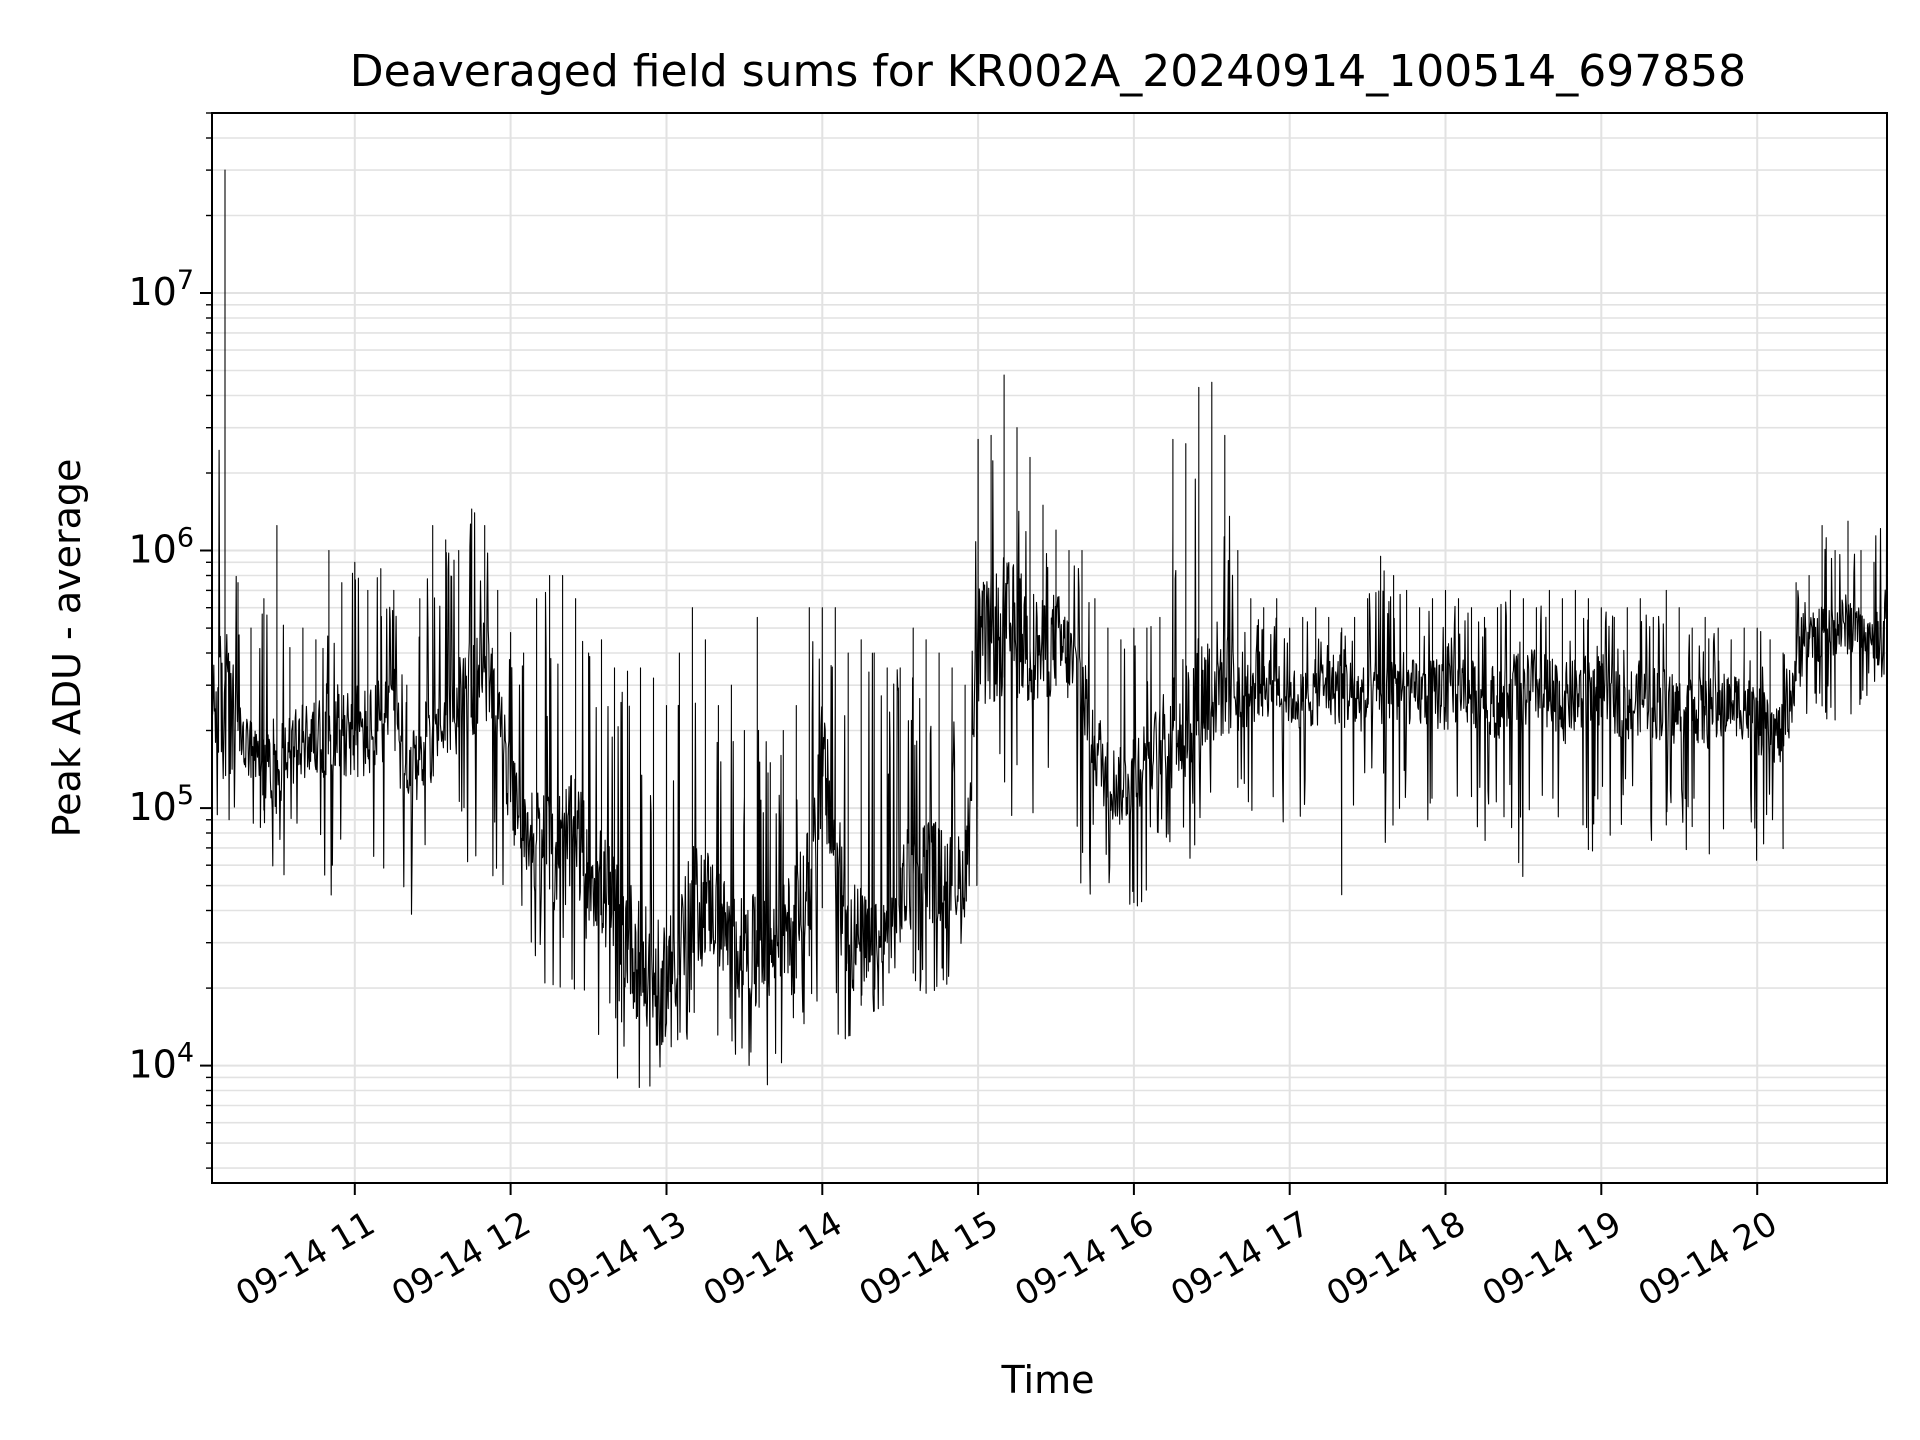 Image resolution: width=1920 pixels, height=1440 pixels. Describe the element at coordinates (1048, 1380) in the screenshot. I see `x-axis-label: Time` at that location.